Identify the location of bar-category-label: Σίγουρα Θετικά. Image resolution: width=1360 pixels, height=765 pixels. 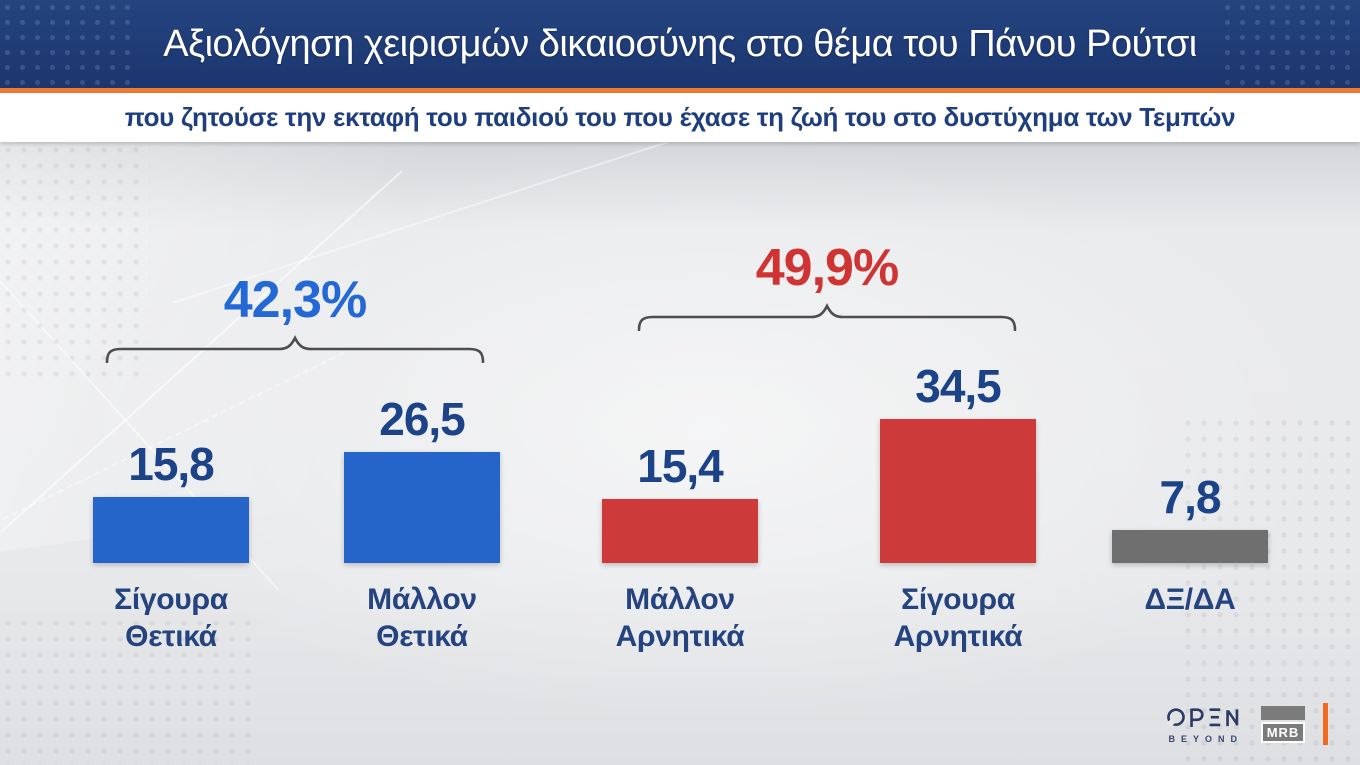
(171, 618).